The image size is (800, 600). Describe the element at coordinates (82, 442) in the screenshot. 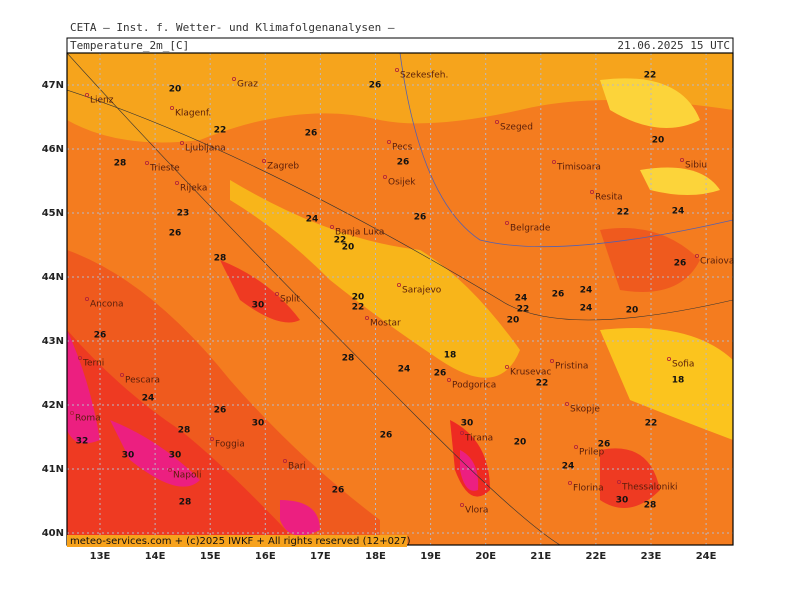

I see `contour-label: 32` at that location.